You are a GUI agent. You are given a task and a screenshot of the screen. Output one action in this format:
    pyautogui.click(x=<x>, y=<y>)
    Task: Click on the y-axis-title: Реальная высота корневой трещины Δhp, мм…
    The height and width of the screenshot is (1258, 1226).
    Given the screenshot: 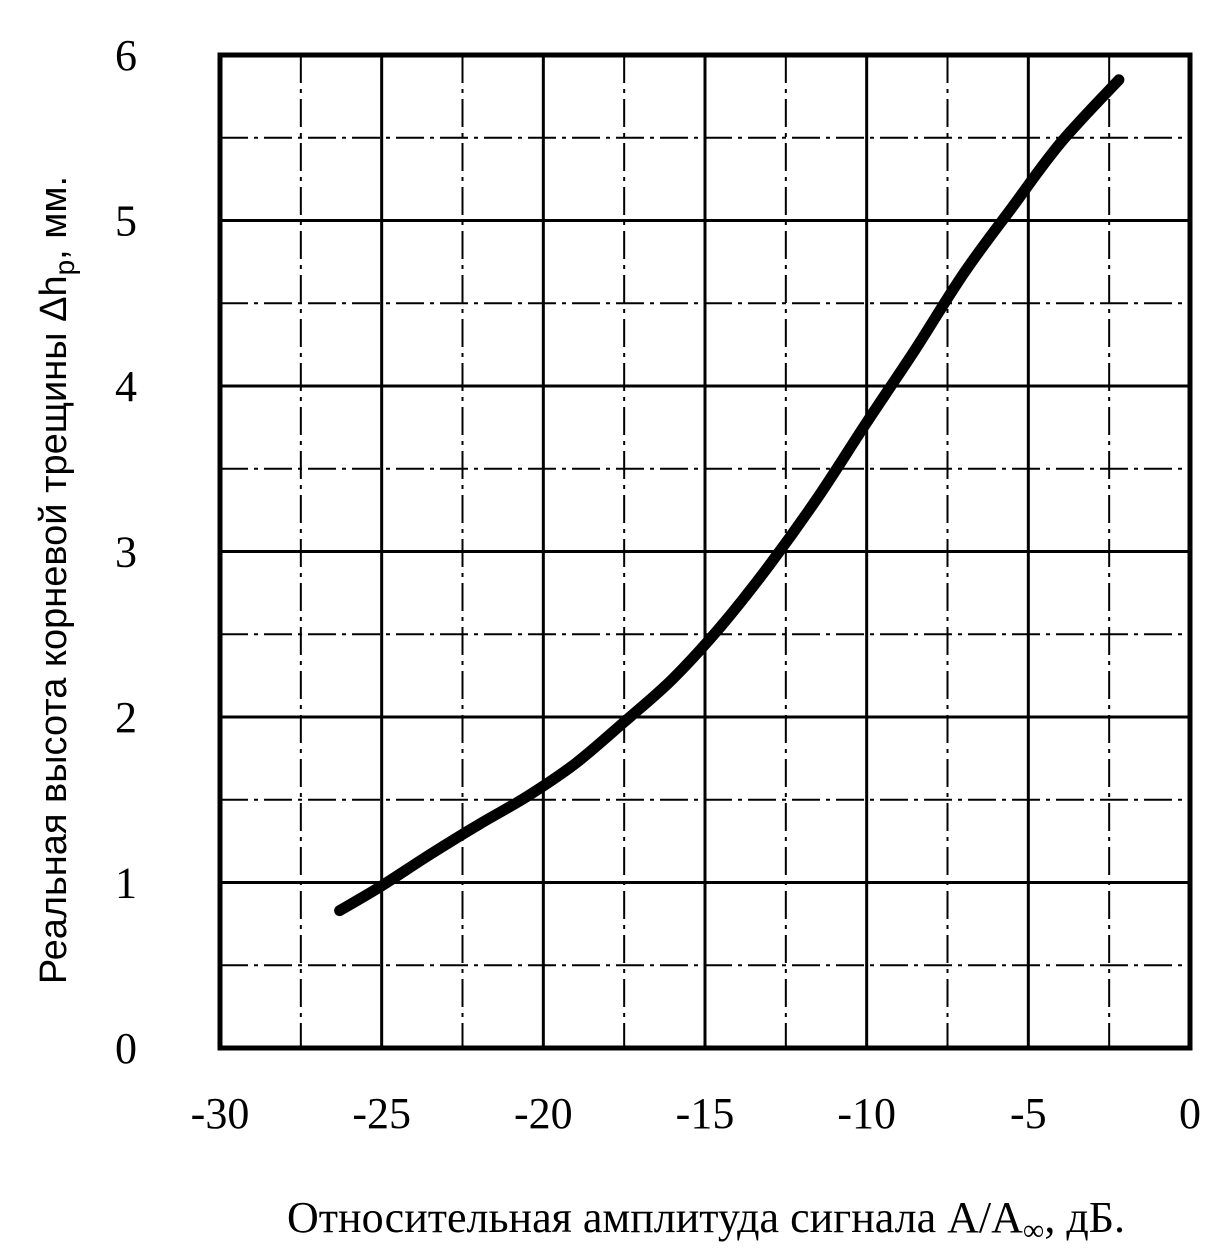 What is the action you would take?
    pyautogui.click(x=56, y=580)
    